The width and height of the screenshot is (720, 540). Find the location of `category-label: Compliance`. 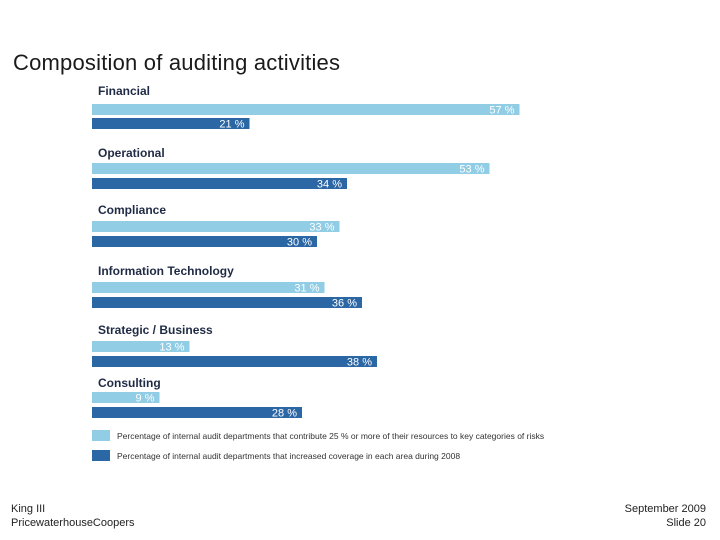

category-label: Compliance is located at coordinates (132, 210).